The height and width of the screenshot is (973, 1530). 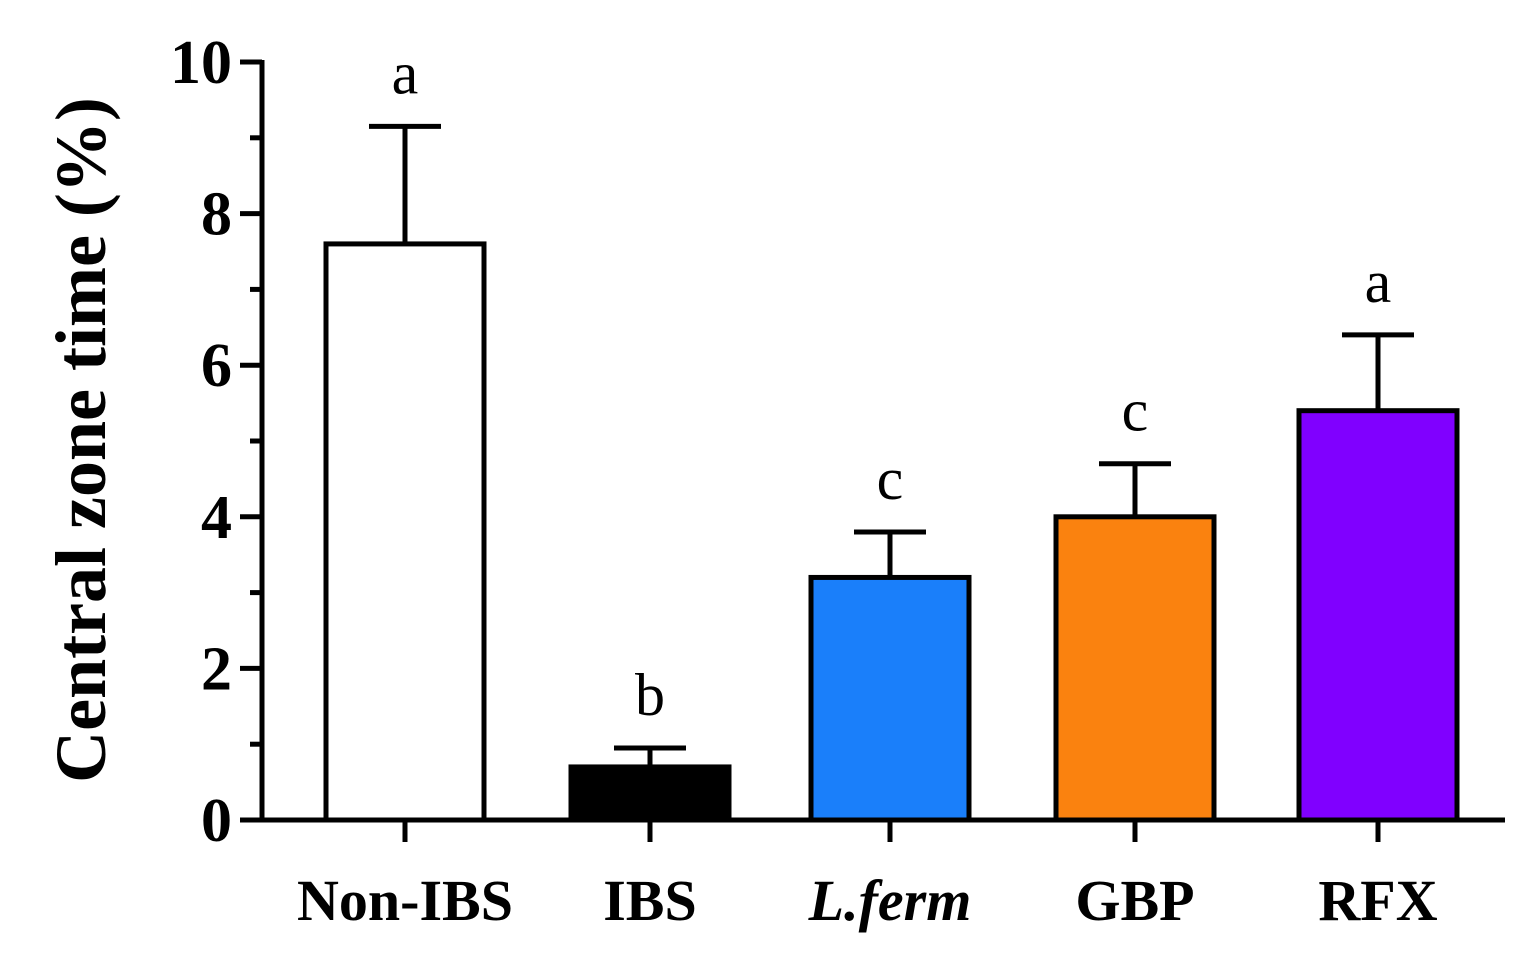 I want to click on y-tick-label: 2, so click(x=216, y=669).